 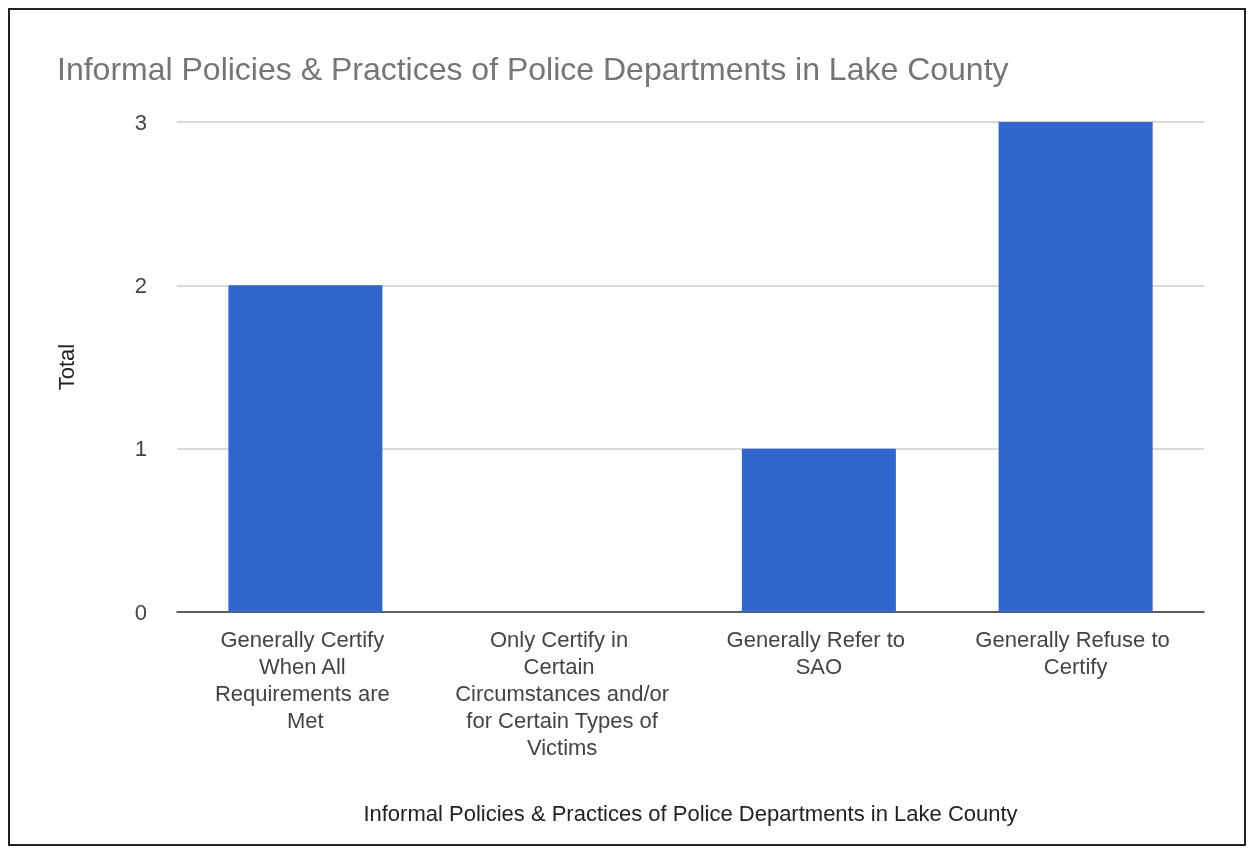 What do you see at coordinates (140, 285) in the screenshot?
I see `y-tick-label: 2` at bounding box center [140, 285].